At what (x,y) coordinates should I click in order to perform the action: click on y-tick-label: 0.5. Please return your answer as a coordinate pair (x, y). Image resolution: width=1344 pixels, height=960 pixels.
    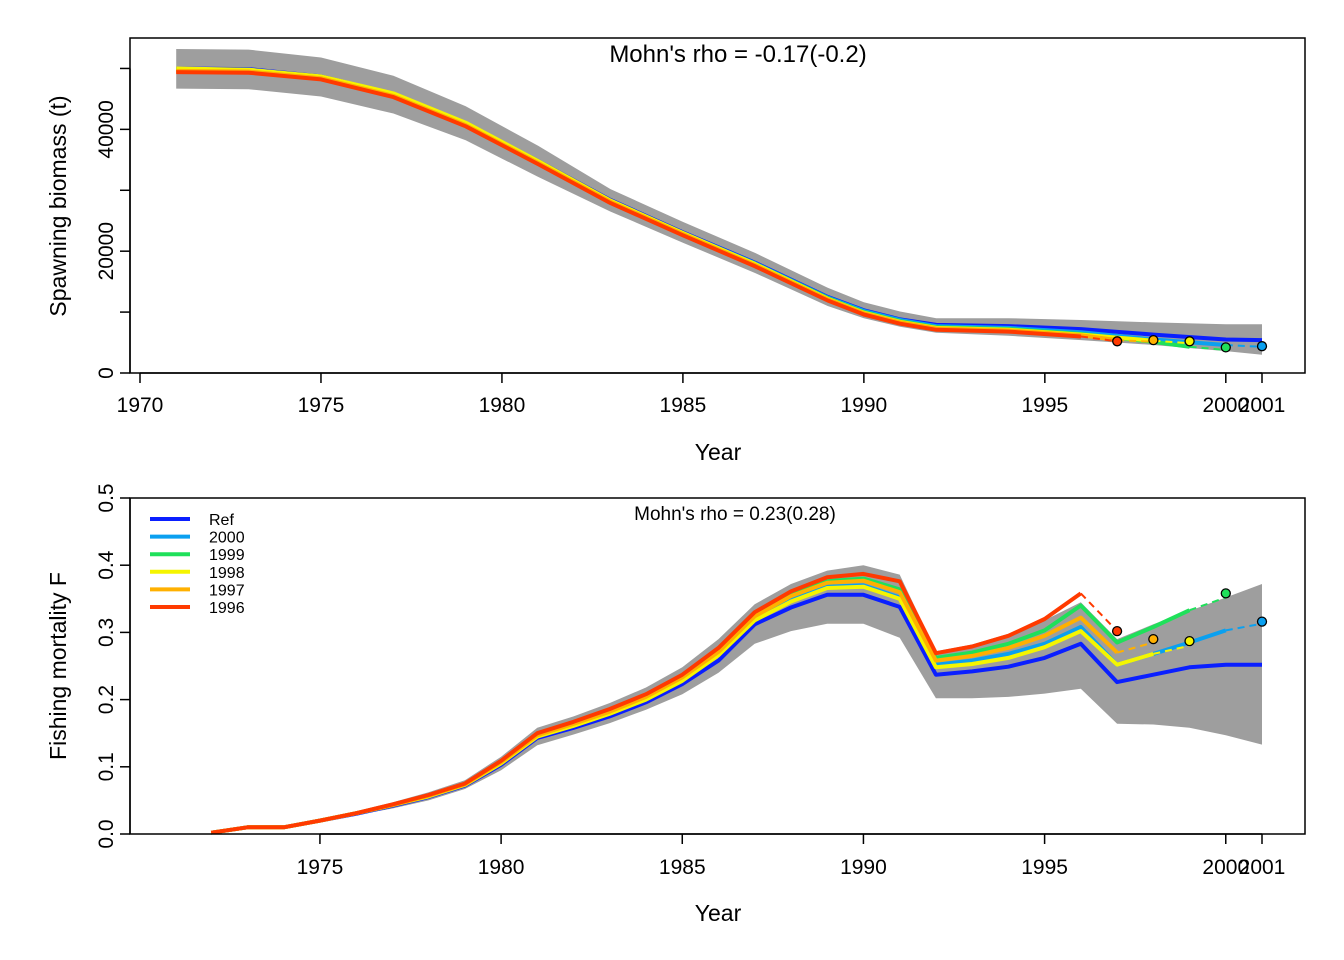
    Looking at the image, I should click on (106, 497).